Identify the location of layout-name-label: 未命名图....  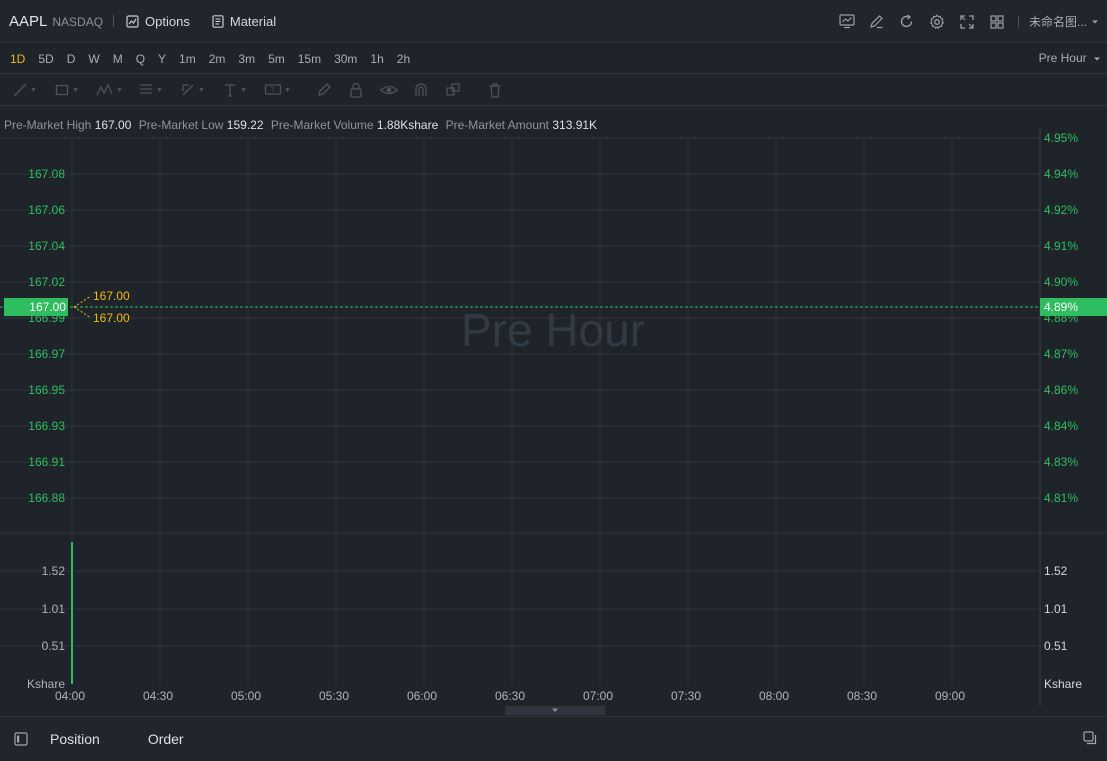
(1057, 22).